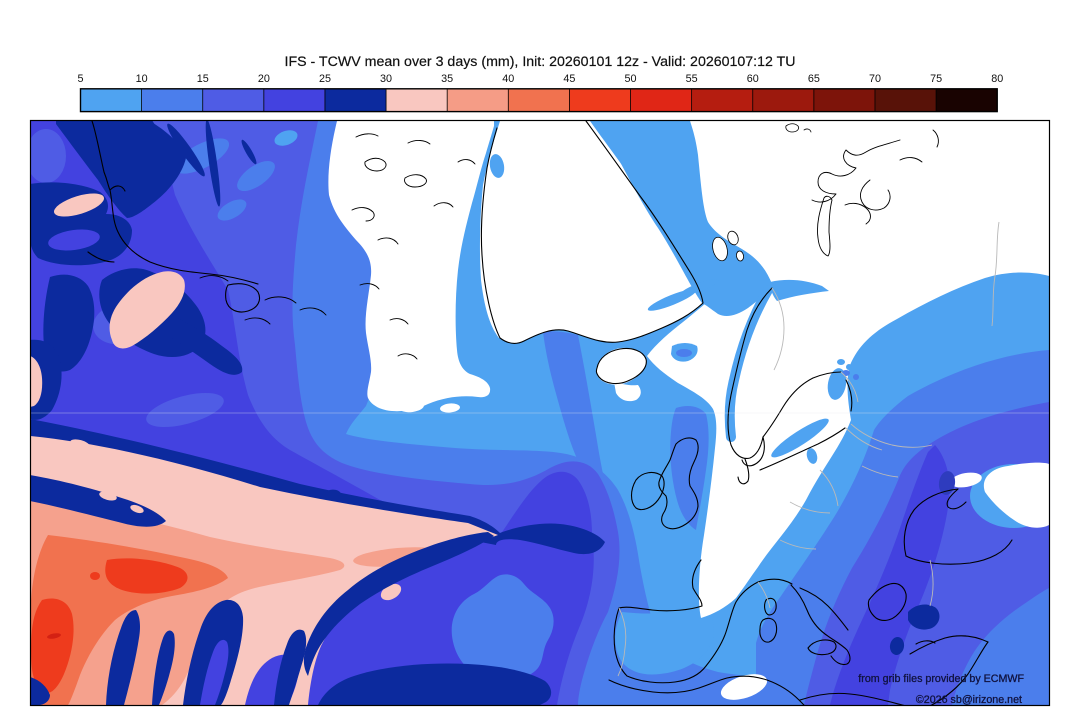  What do you see at coordinates (386, 79) in the screenshot?
I see `svg-text: 30` at bounding box center [386, 79].